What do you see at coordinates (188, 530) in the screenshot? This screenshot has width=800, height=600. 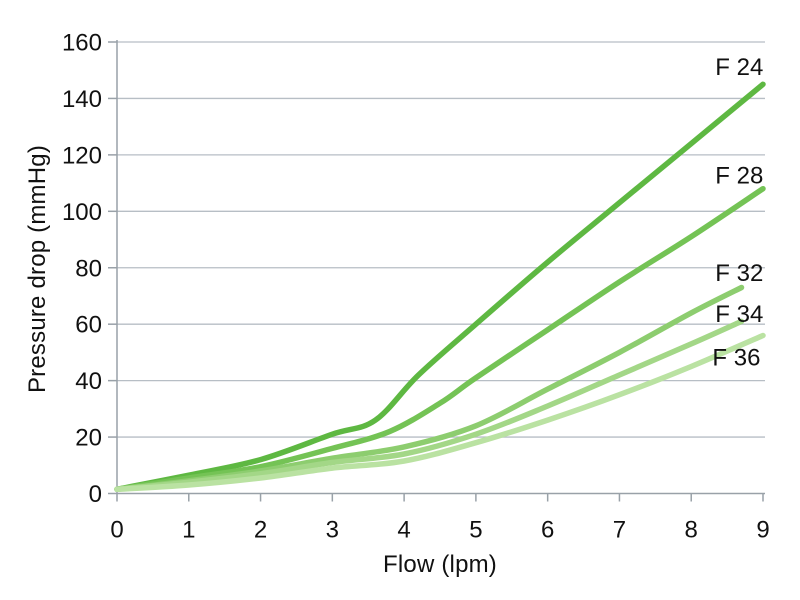 I see `x-tick-label-1: 1` at bounding box center [188, 530].